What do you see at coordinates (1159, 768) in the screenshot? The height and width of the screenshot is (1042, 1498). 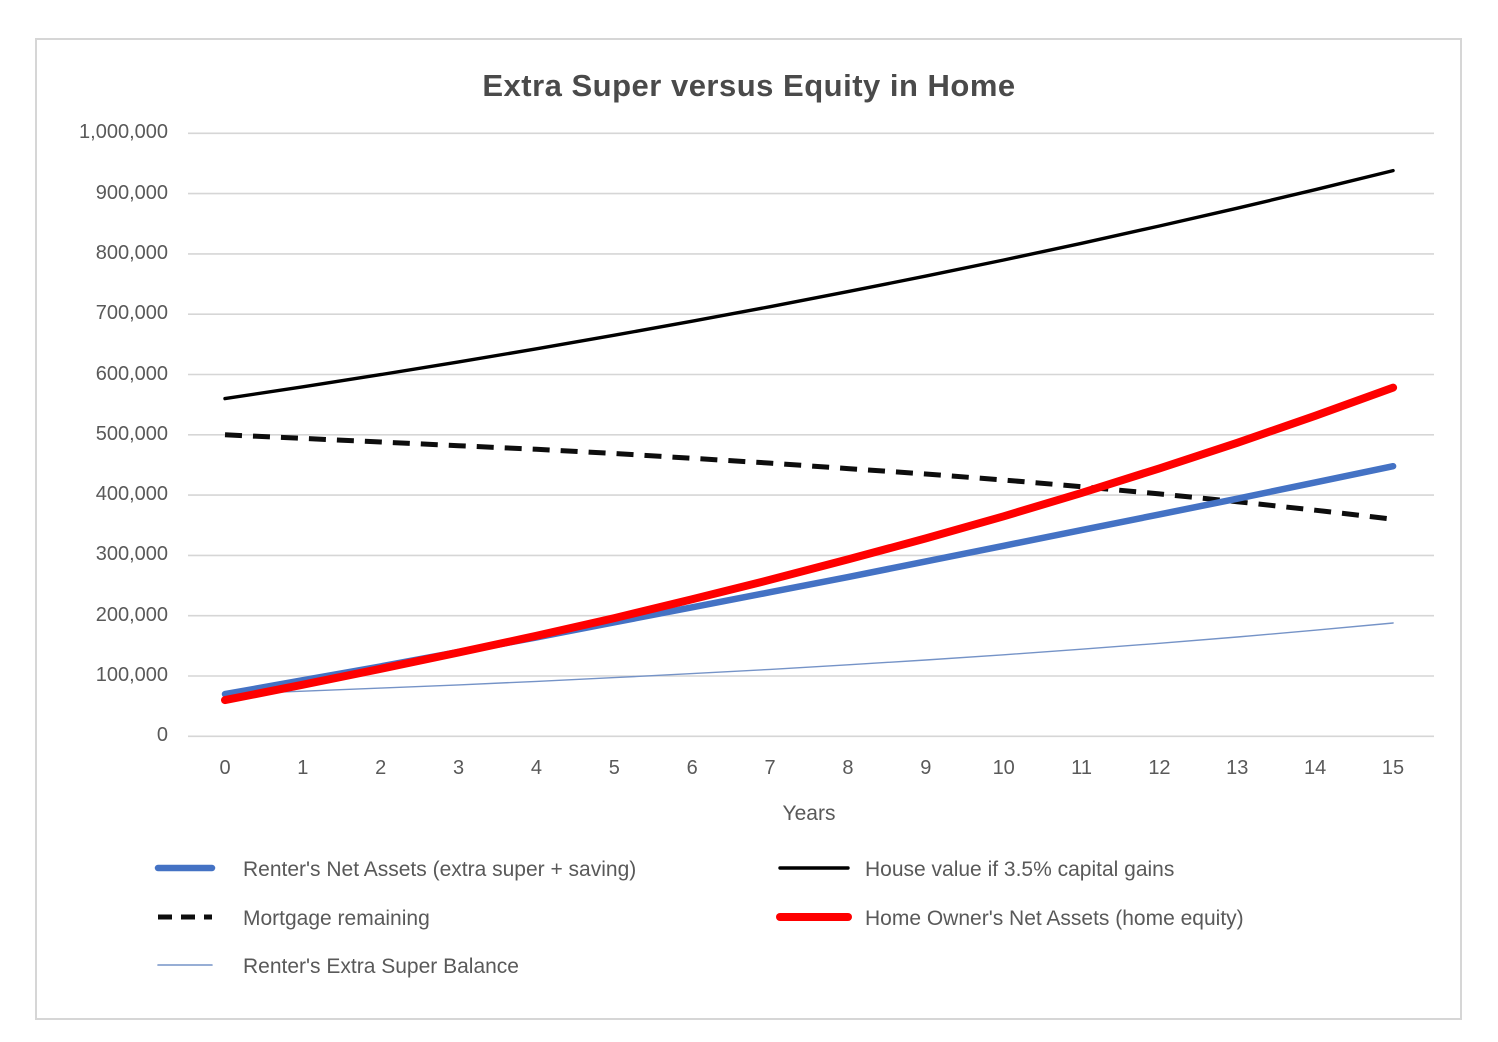 I see `x-tick-label: 12` at bounding box center [1159, 768].